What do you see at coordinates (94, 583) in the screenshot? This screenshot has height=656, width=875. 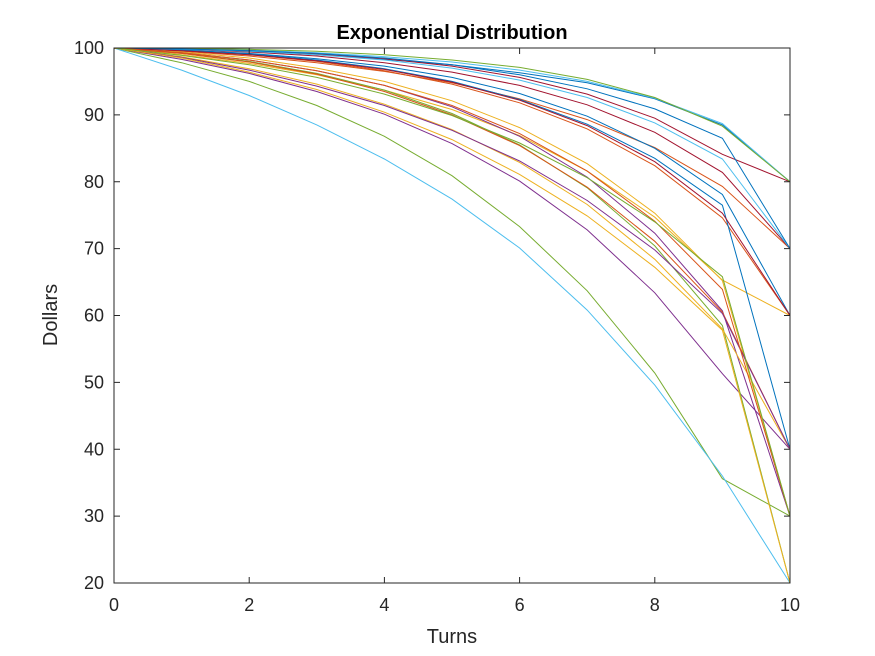 I see `y-tick-label: 20` at bounding box center [94, 583].